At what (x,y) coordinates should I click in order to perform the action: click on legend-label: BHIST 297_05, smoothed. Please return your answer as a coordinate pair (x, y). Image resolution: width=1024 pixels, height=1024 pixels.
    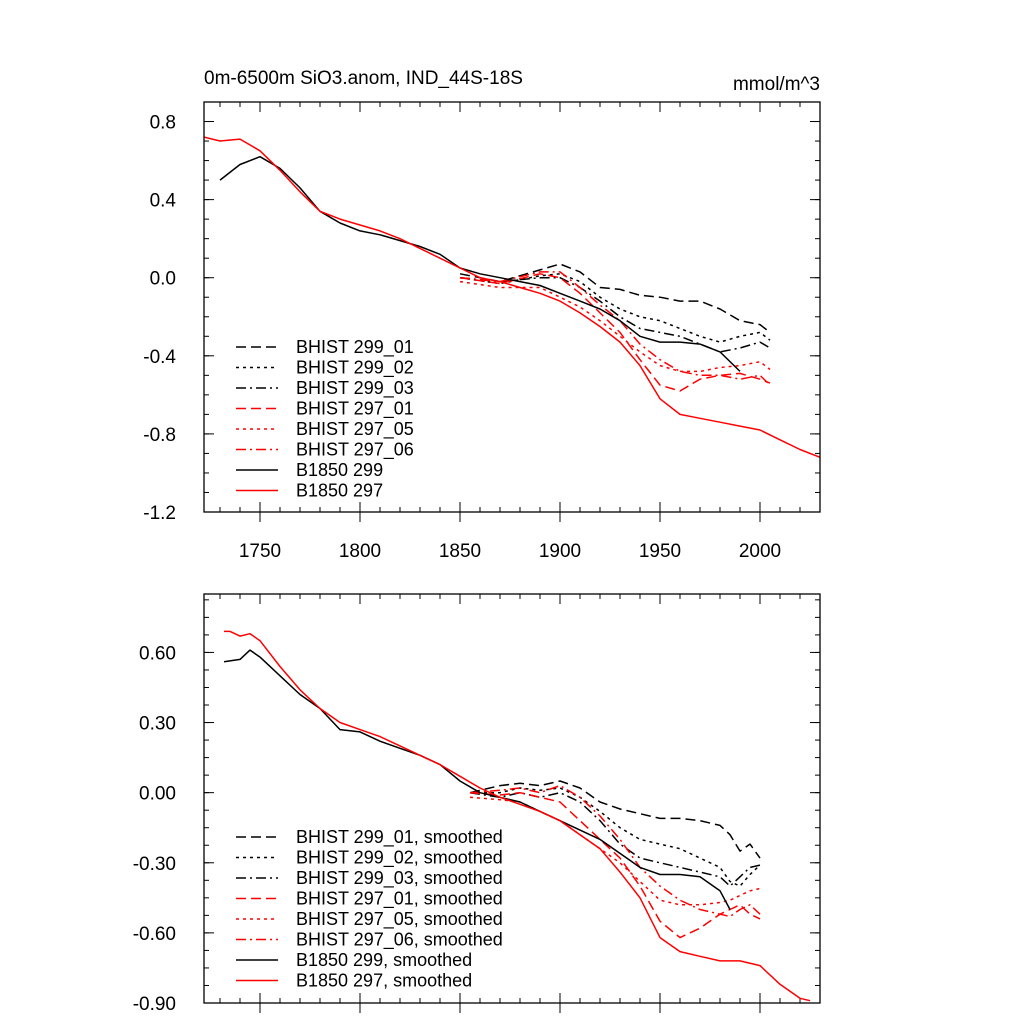
    Looking at the image, I should click on (399, 919).